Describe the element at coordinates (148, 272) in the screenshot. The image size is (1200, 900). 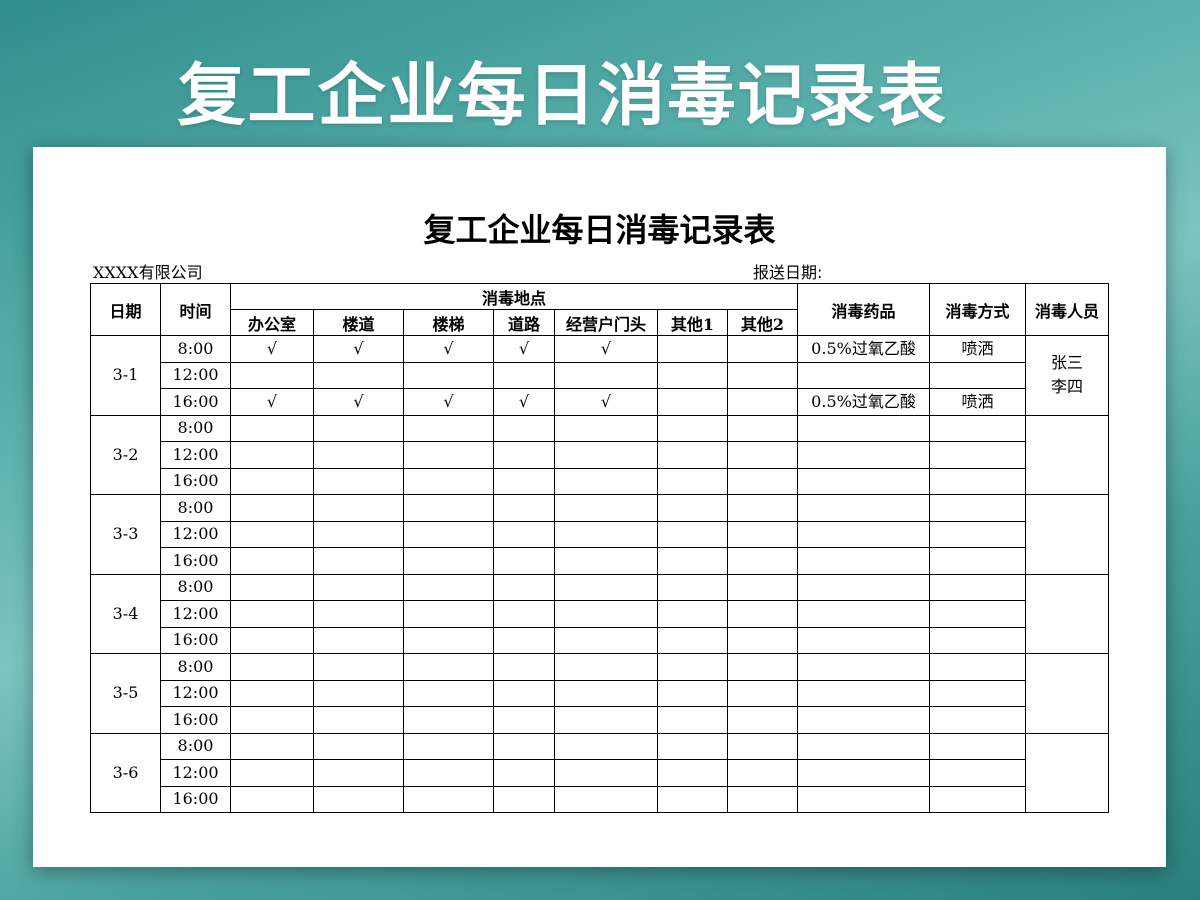
I see `company-name: XXXX有限公司` at that location.